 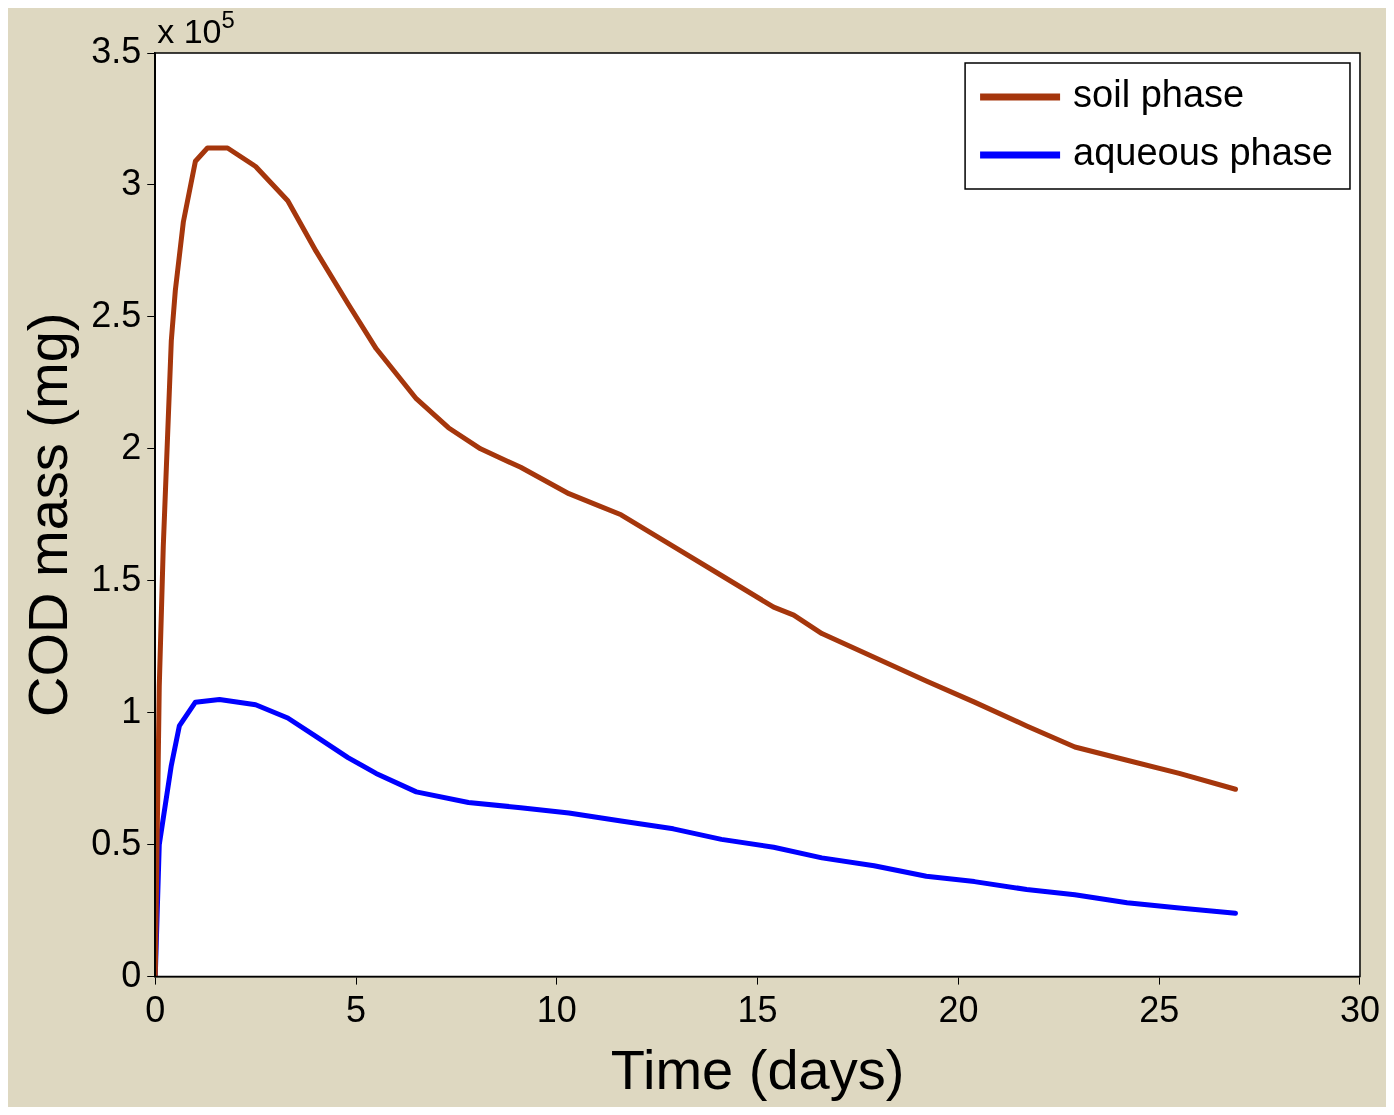 I want to click on x-tick-label: 15, so click(x=757, y=1010).